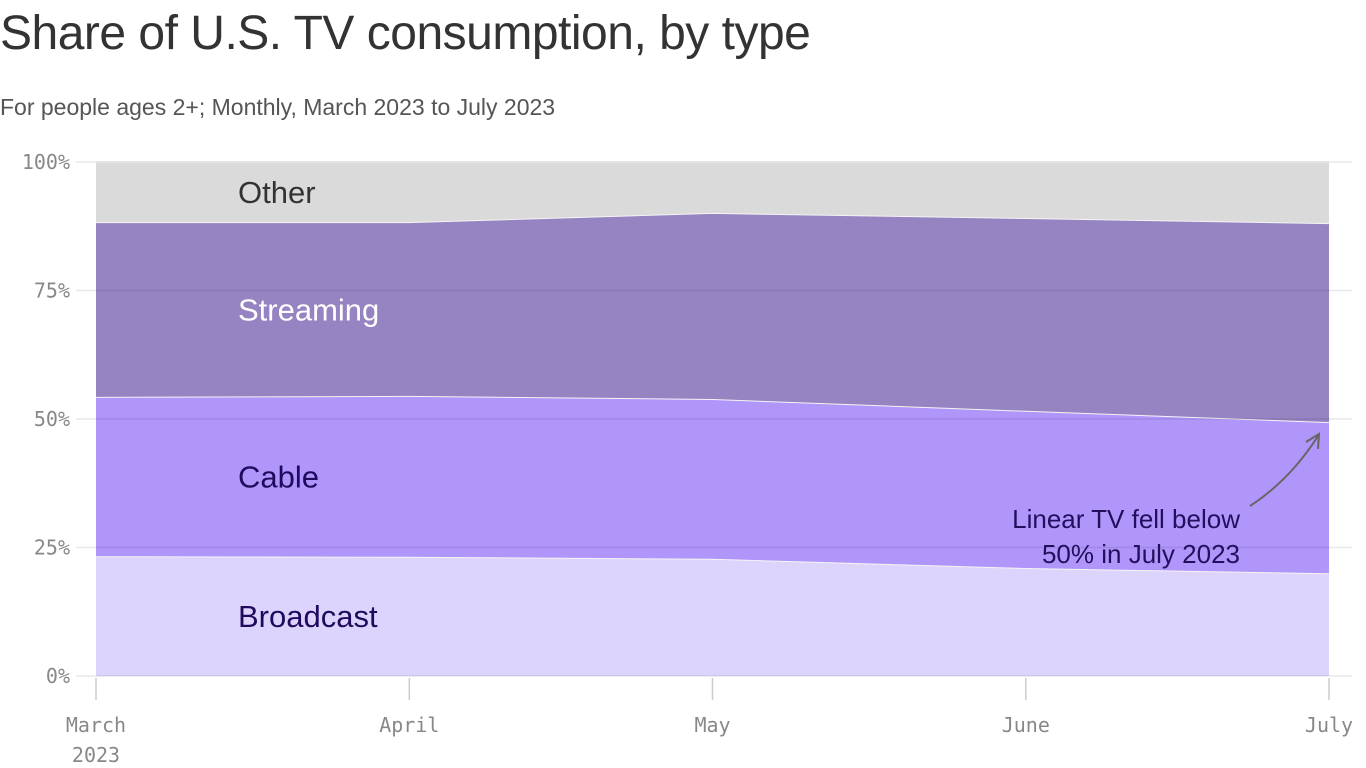  What do you see at coordinates (712, 193) in the screenshot?
I see `area-other` at bounding box center [712, 193].